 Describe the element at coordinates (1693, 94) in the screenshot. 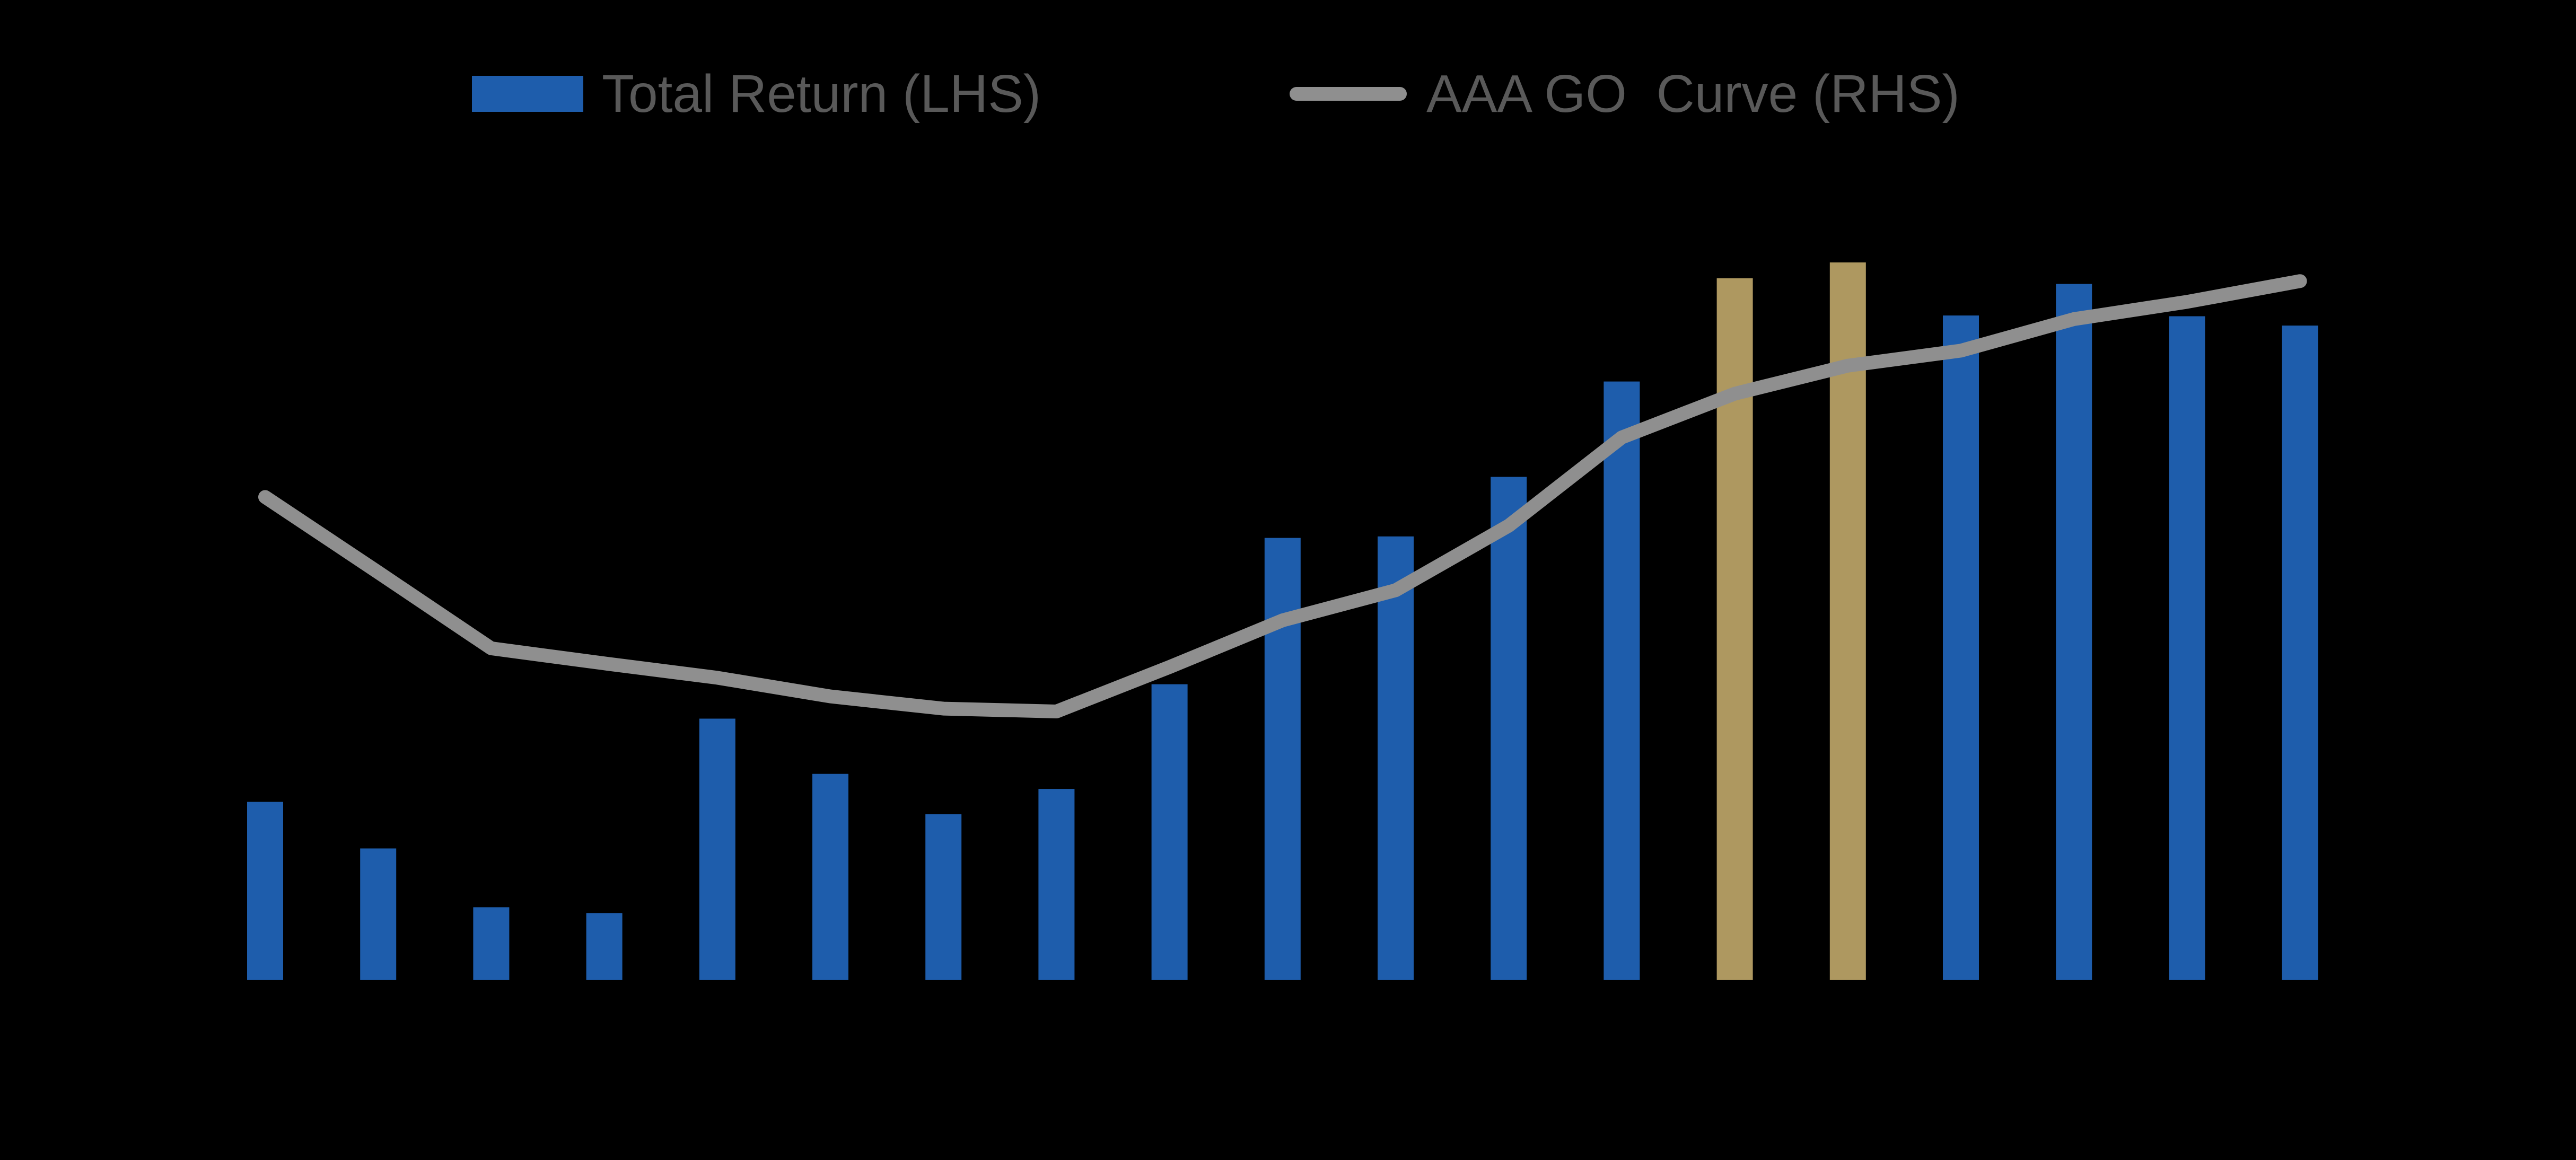

I see `legend-label-aaa-go-curve: AAA GO Curve (RHS)` at that location.